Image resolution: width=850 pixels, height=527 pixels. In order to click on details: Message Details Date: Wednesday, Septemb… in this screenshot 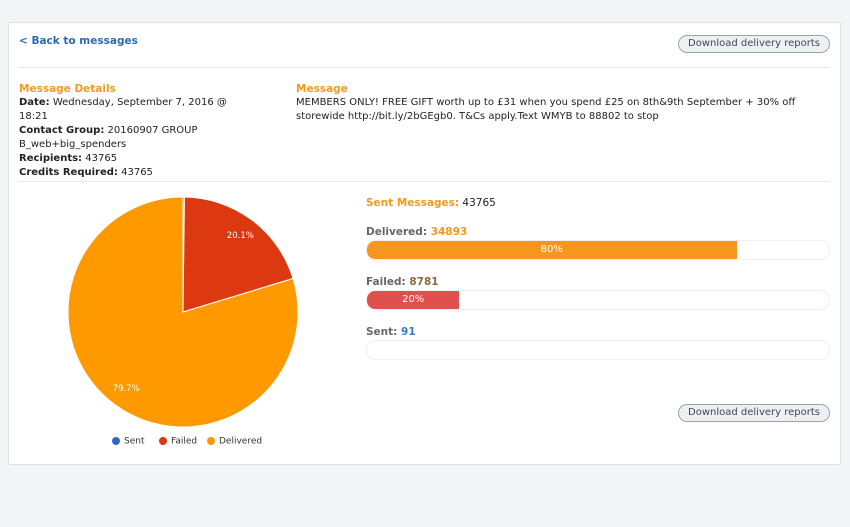, I will do `click(129, 131)`.